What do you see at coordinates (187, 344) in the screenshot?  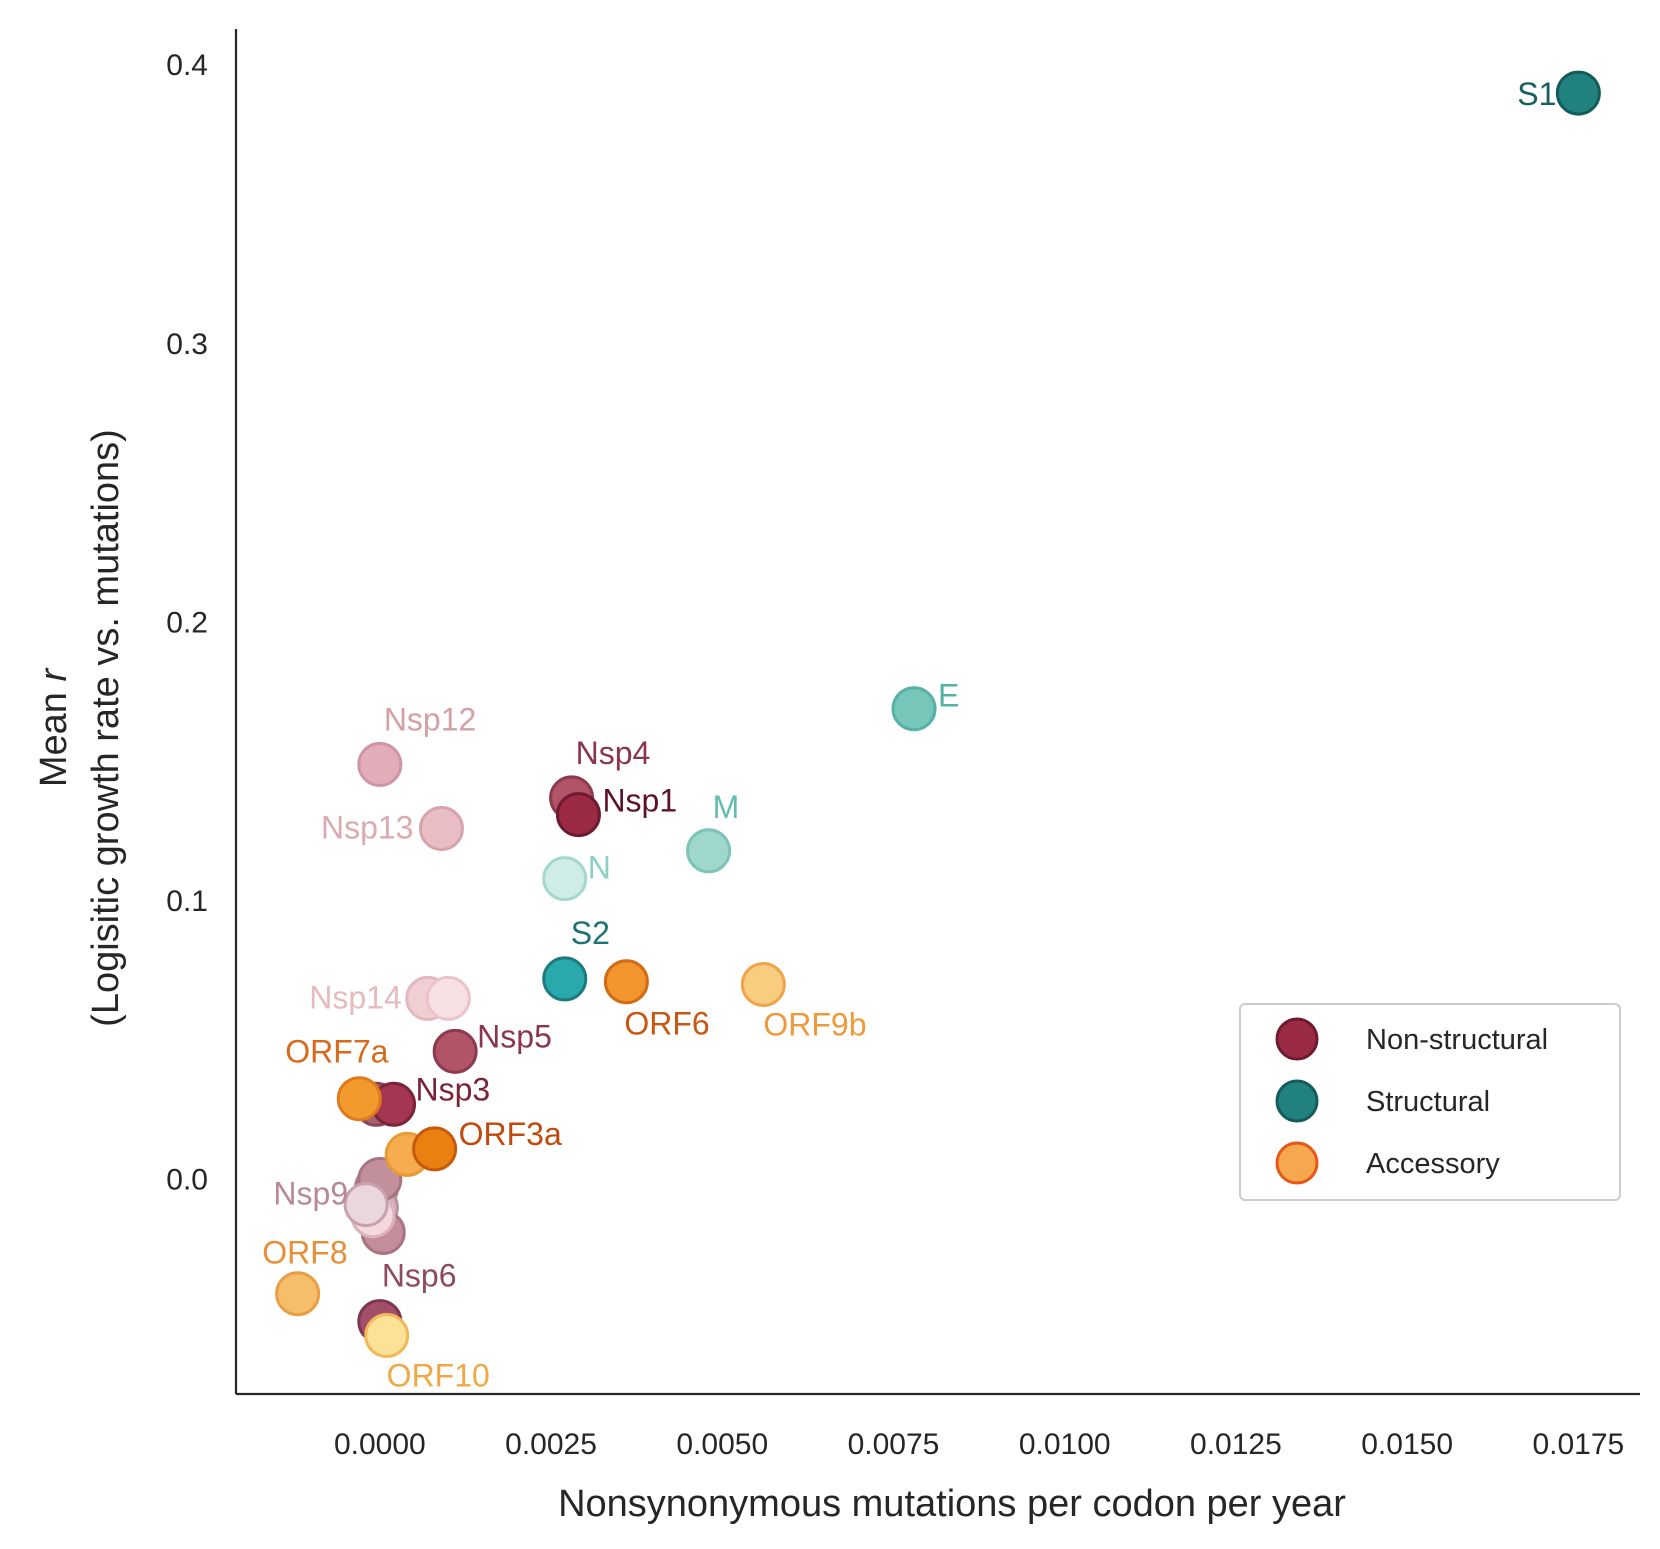 I see `y-tick-label: 0.3` at bounding box center [187, 344].